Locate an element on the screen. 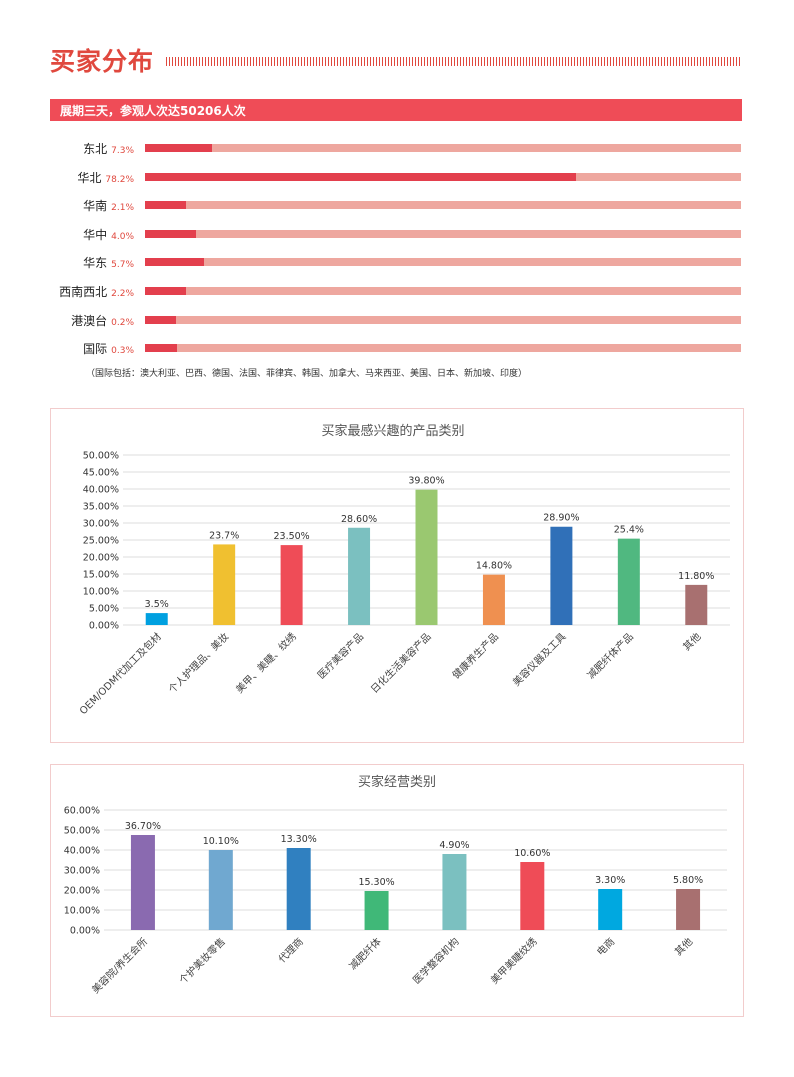 This screenshot has width=794, height=1077. region-label: 港澳台 0.2% is located at coordinates (102, 320).